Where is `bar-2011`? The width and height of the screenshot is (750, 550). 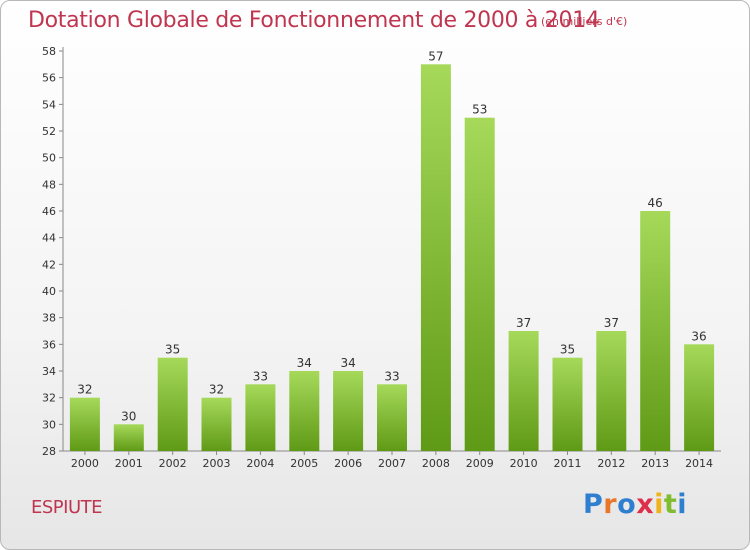 bar-2011 is located at coordinates (567, 404).